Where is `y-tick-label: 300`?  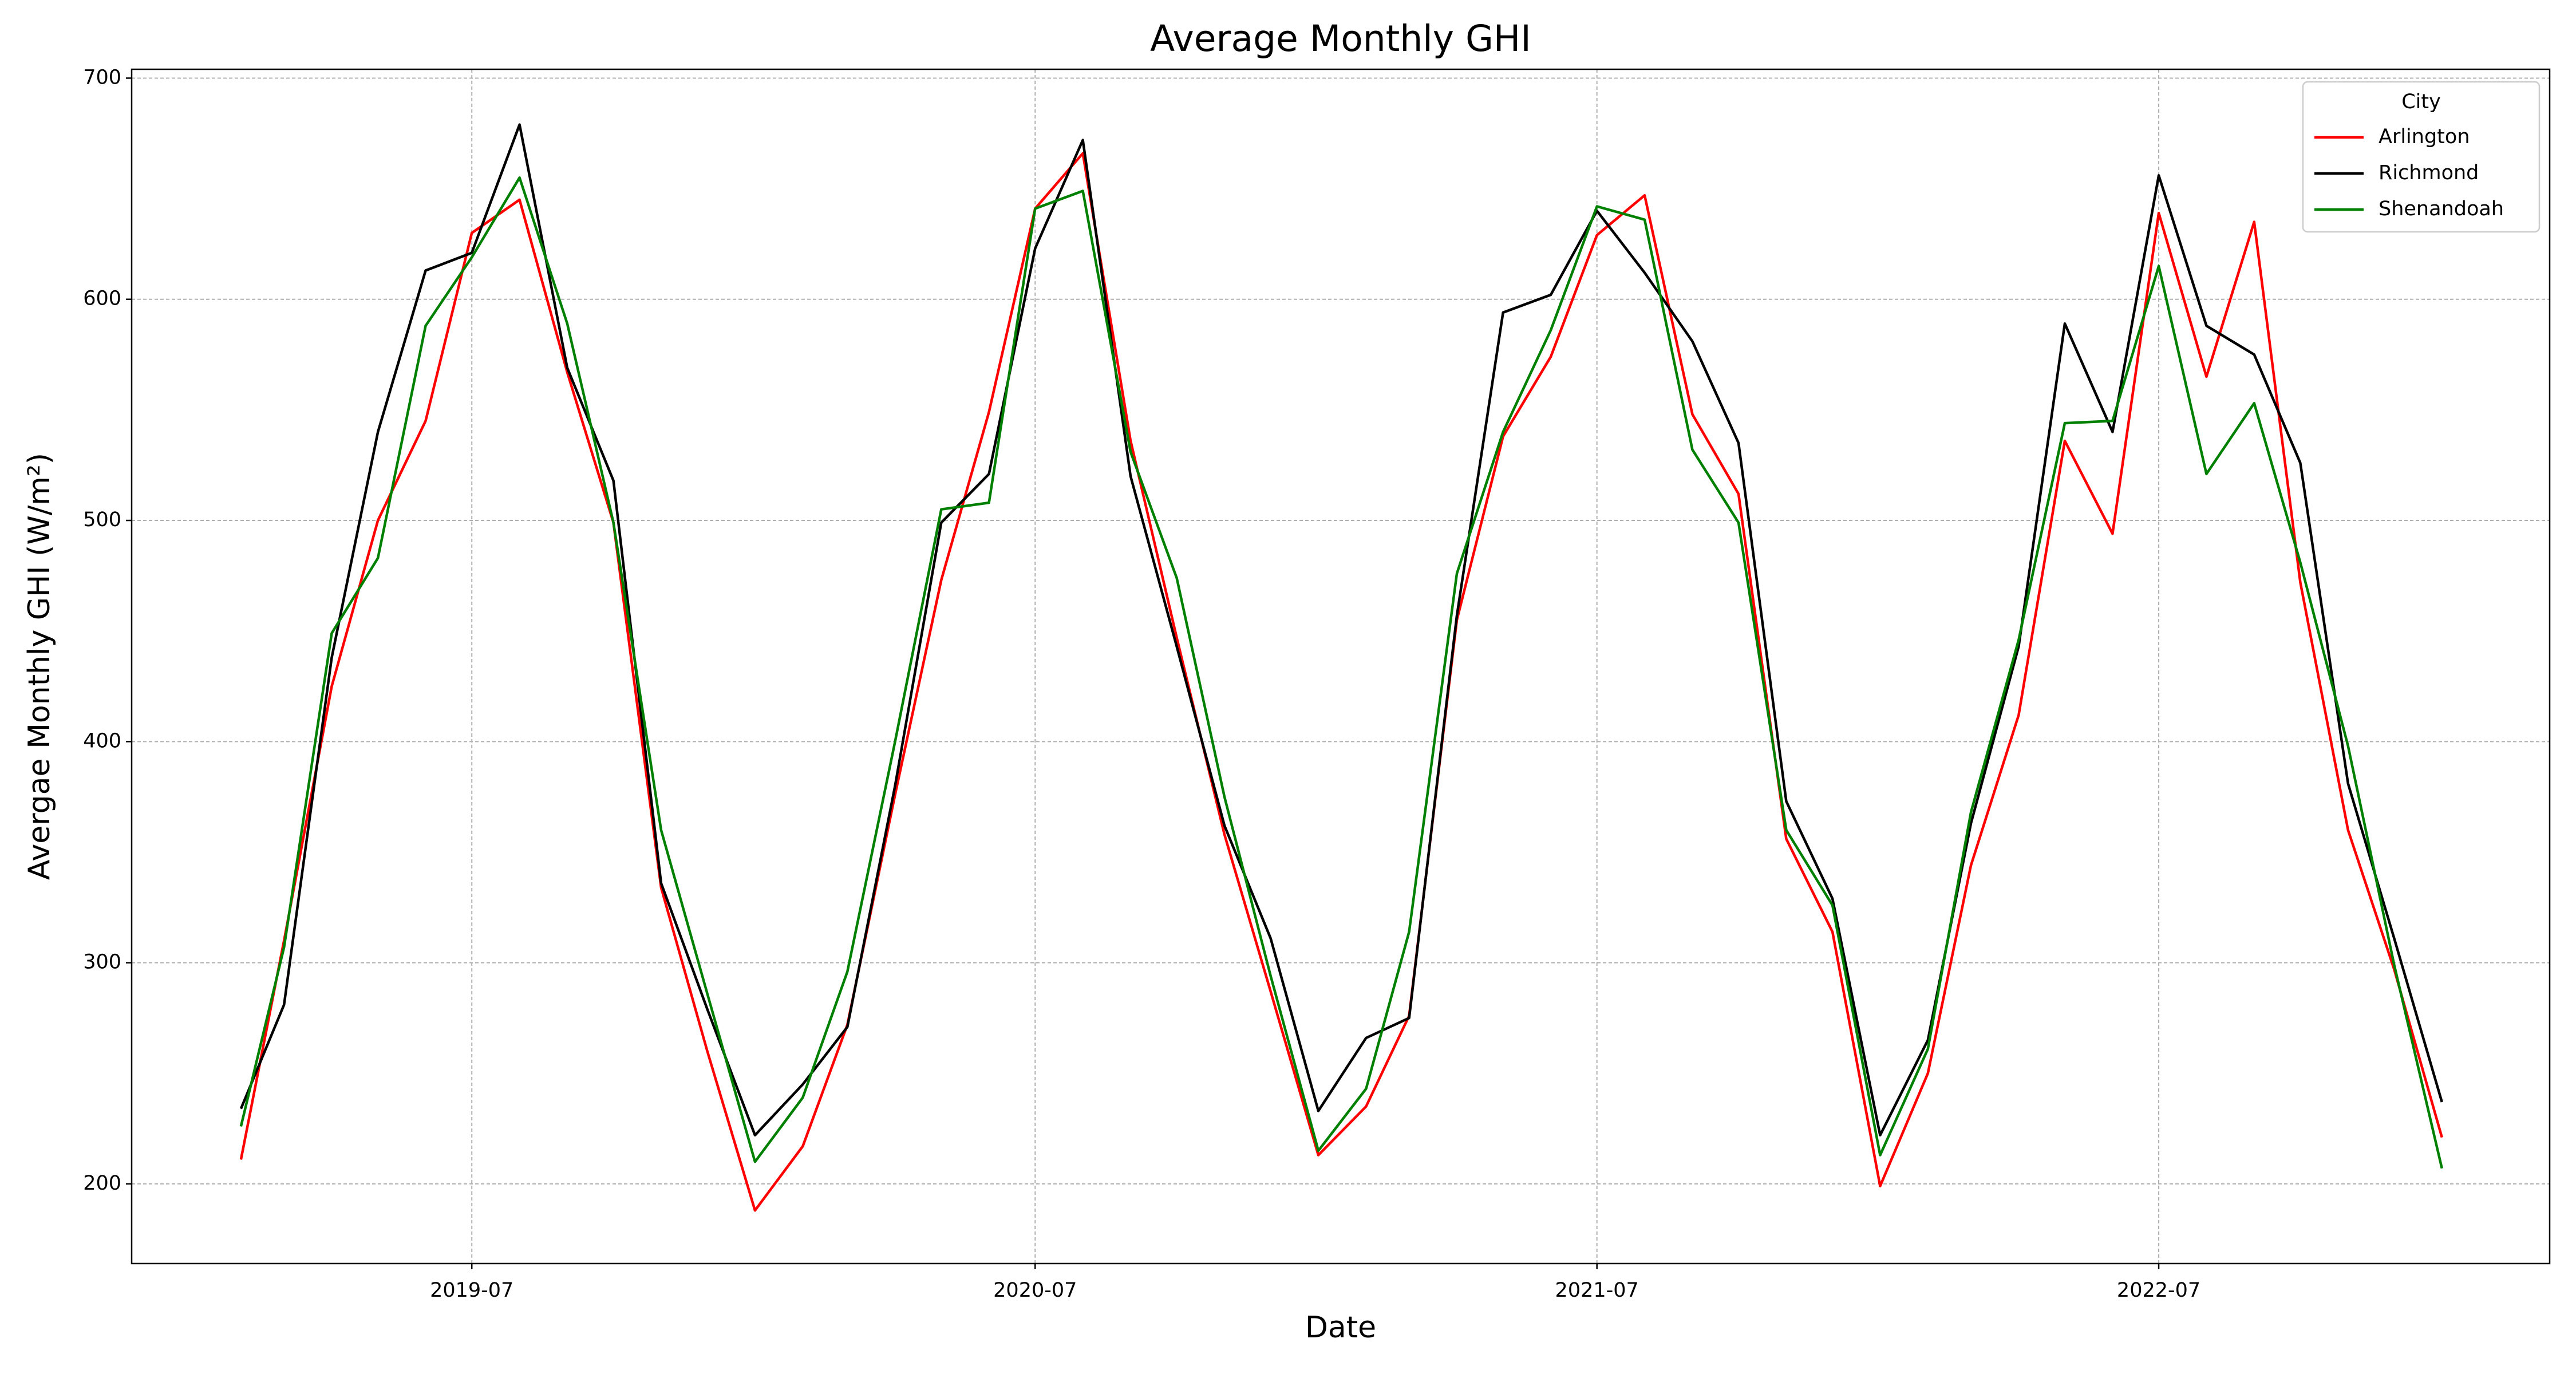
y-tick-label: 300 is located at coordinates (102, 963).